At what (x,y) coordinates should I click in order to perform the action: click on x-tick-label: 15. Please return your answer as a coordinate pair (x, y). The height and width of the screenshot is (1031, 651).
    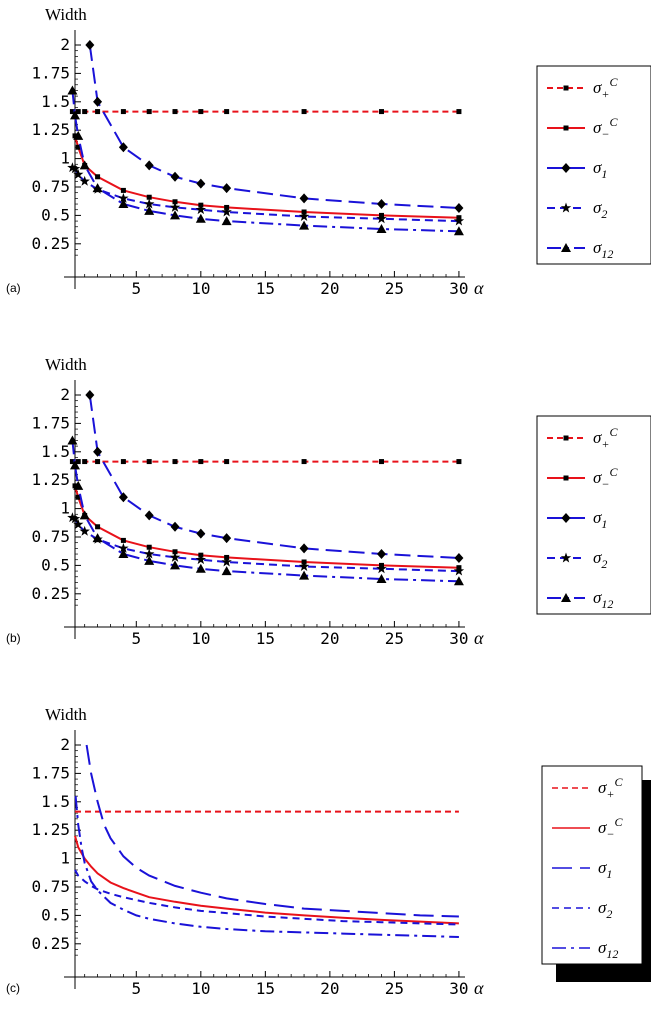
    Looking at the image, I should click on (265, 638).